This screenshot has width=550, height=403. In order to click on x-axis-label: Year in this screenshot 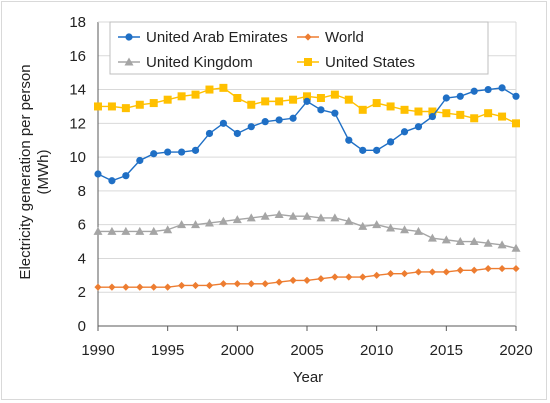, I will do `click(308, 377)`.